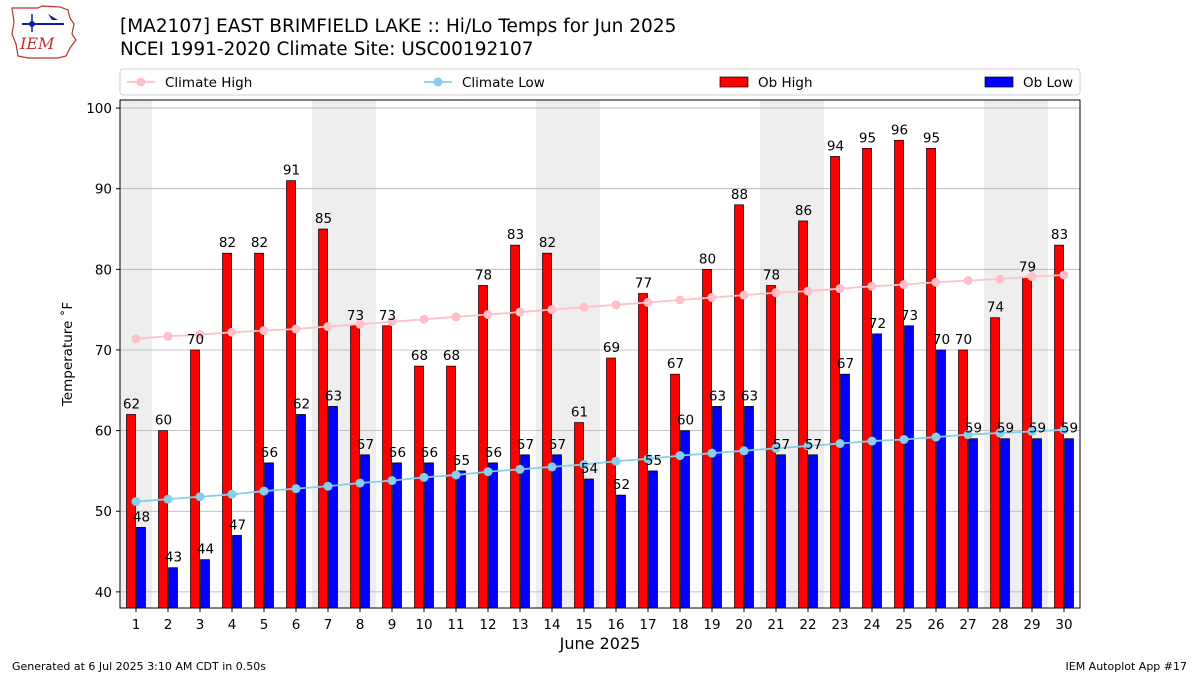 The image size is (1200, 675). What do you see at coordinates (871, 625) in the screenshot?
I see `x-tick-label: 24` at bounding box center [871, 625].